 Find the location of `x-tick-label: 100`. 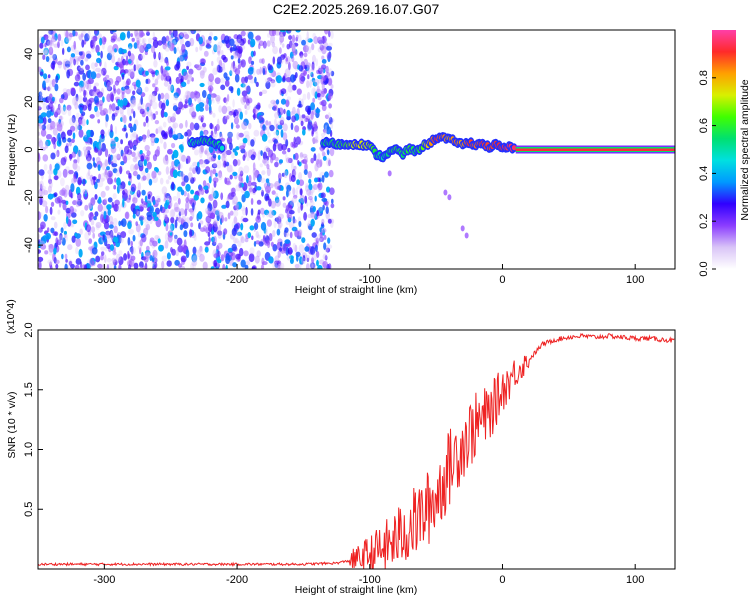

x-tick-label: 100 is located at coordinates (635, 280).